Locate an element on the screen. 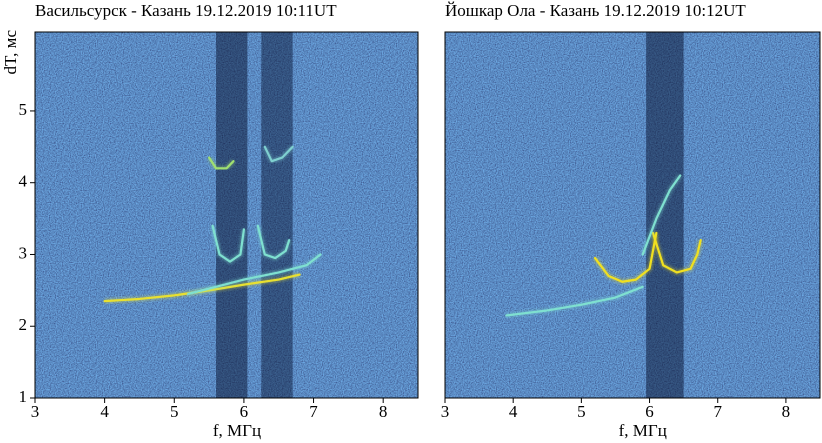  chart-title: Йошкар Ола - Казань 19.12.2019 10:12UT is located at coordinates (595, 10).